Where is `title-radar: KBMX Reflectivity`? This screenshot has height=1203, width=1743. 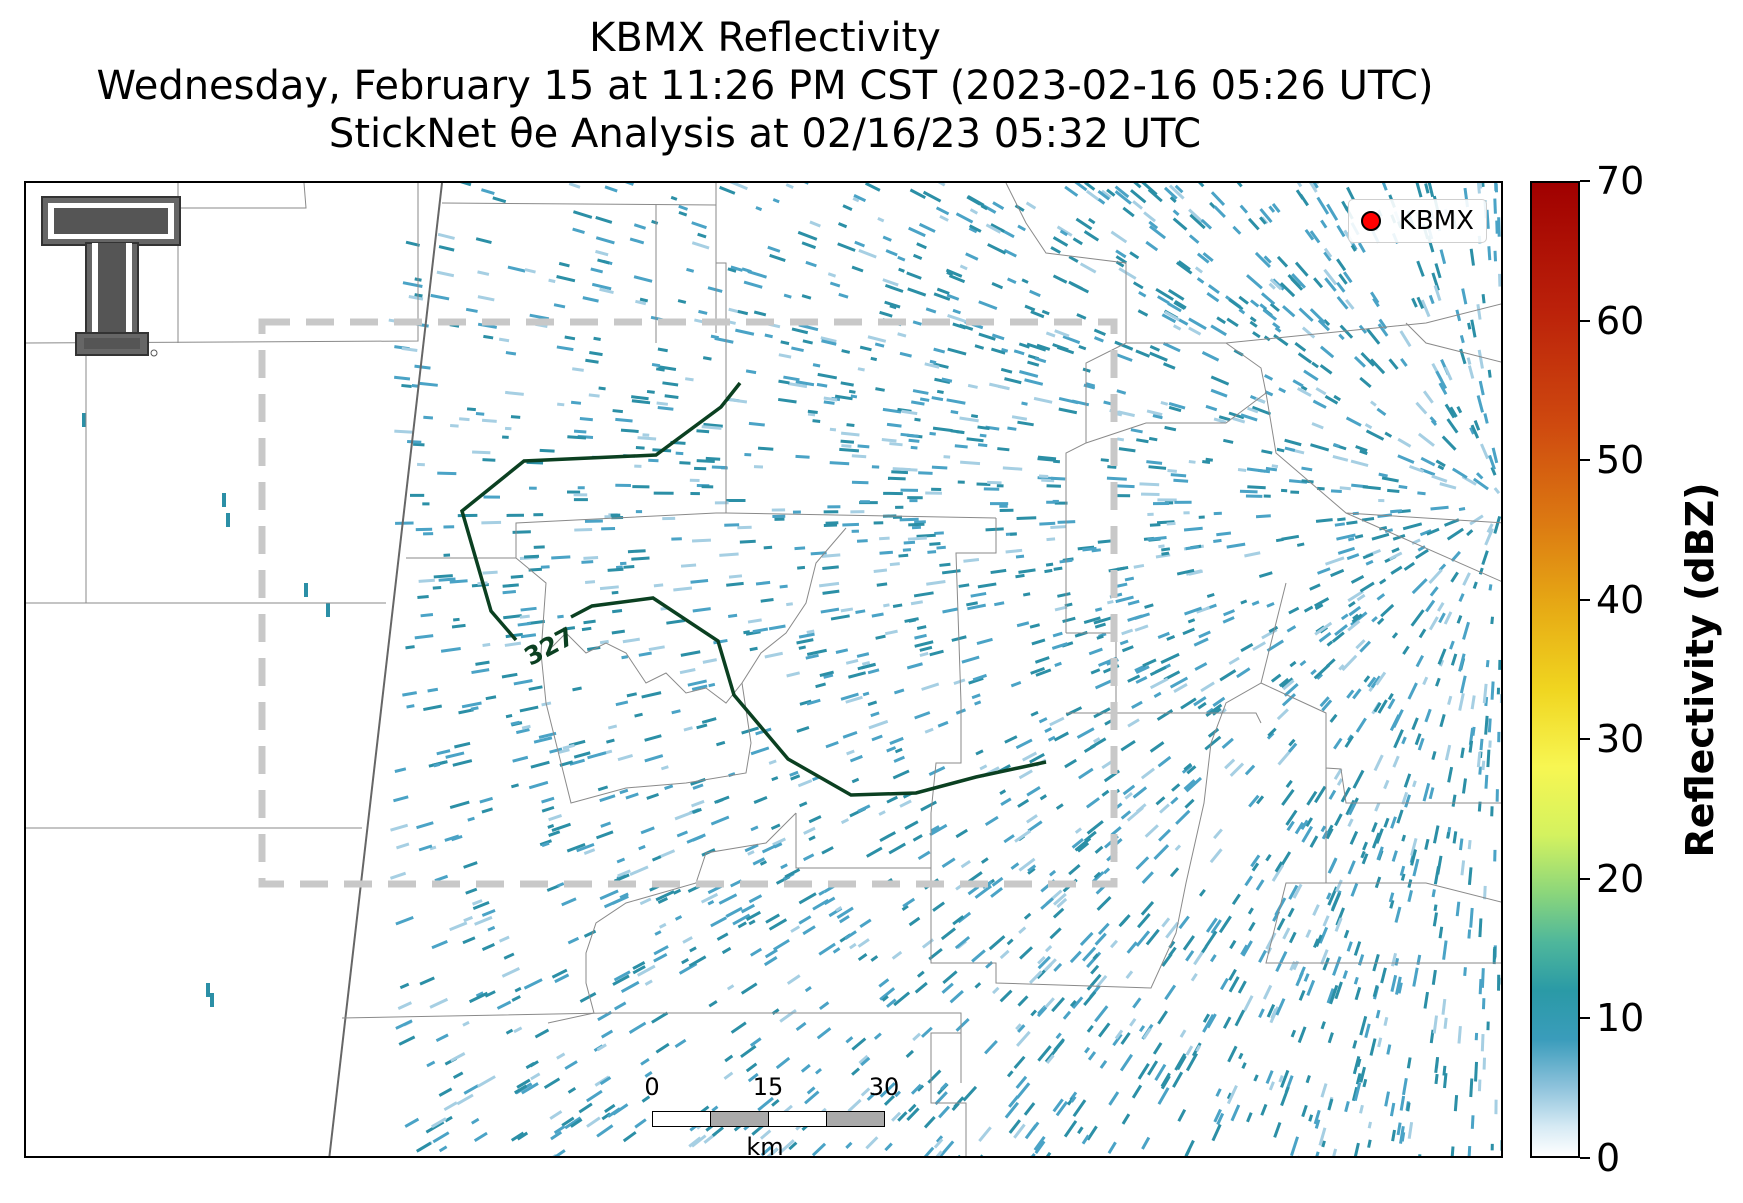
title-radar: KBMX Reflectivity is located at coordinates (765, 38).